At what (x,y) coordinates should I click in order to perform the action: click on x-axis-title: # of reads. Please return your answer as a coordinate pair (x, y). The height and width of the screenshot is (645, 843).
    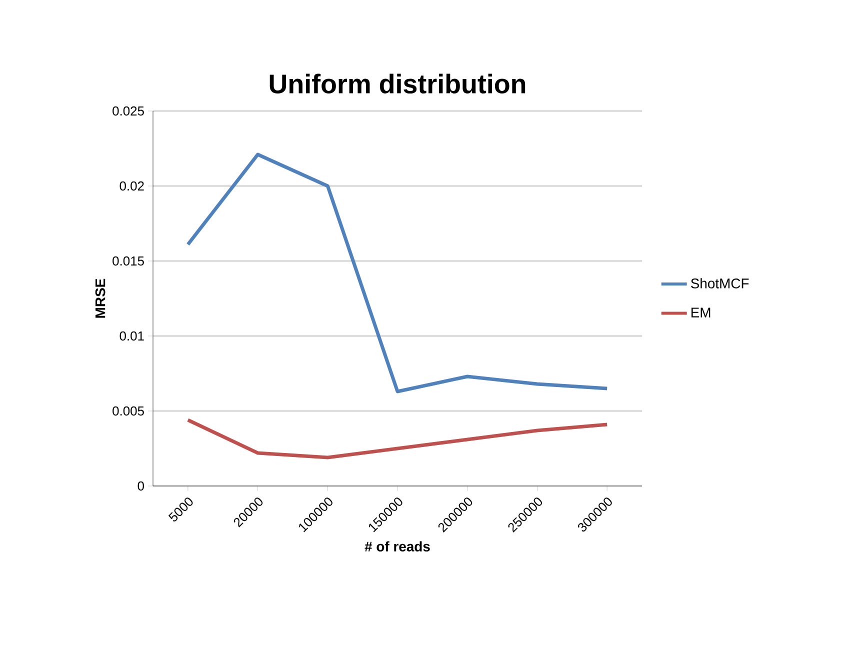
    Looking at the image, I should click on (397, 546).